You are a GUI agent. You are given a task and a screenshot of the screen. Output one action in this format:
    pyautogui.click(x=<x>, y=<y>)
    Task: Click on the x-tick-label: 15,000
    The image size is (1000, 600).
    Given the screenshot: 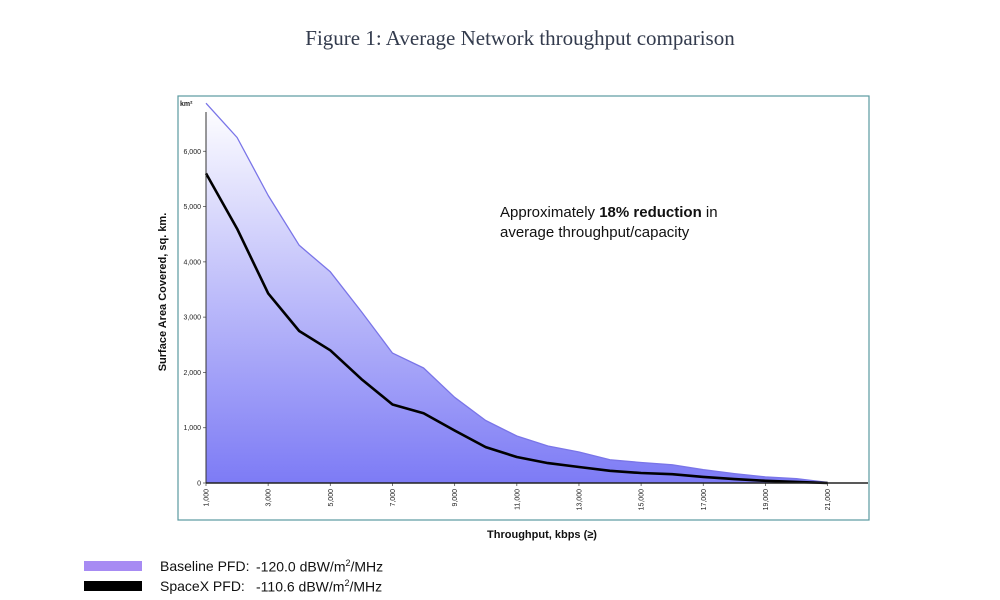 What is the action you would take?
    pyautogui.click(x=642, y=500)
    